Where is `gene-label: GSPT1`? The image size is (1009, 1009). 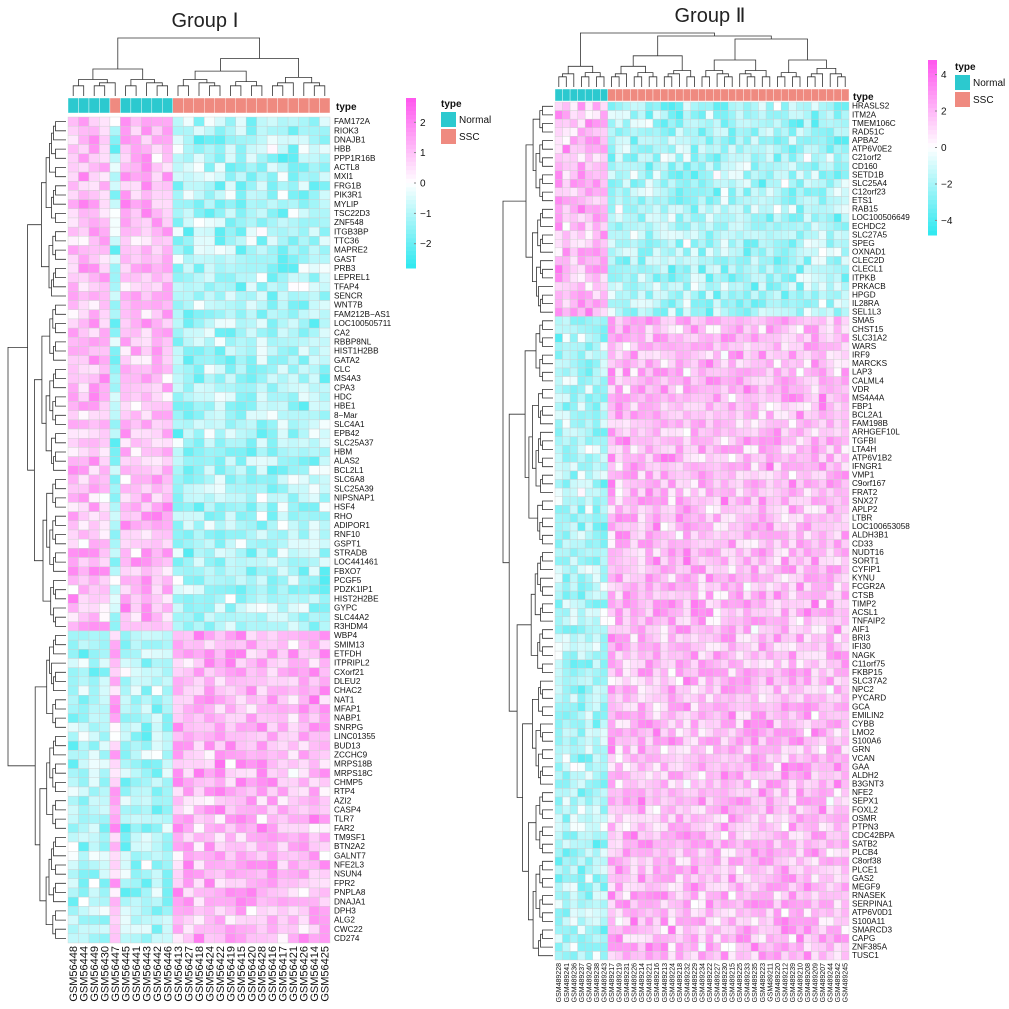 gene-label: GSPT1 is located at coordinates (347, 543).